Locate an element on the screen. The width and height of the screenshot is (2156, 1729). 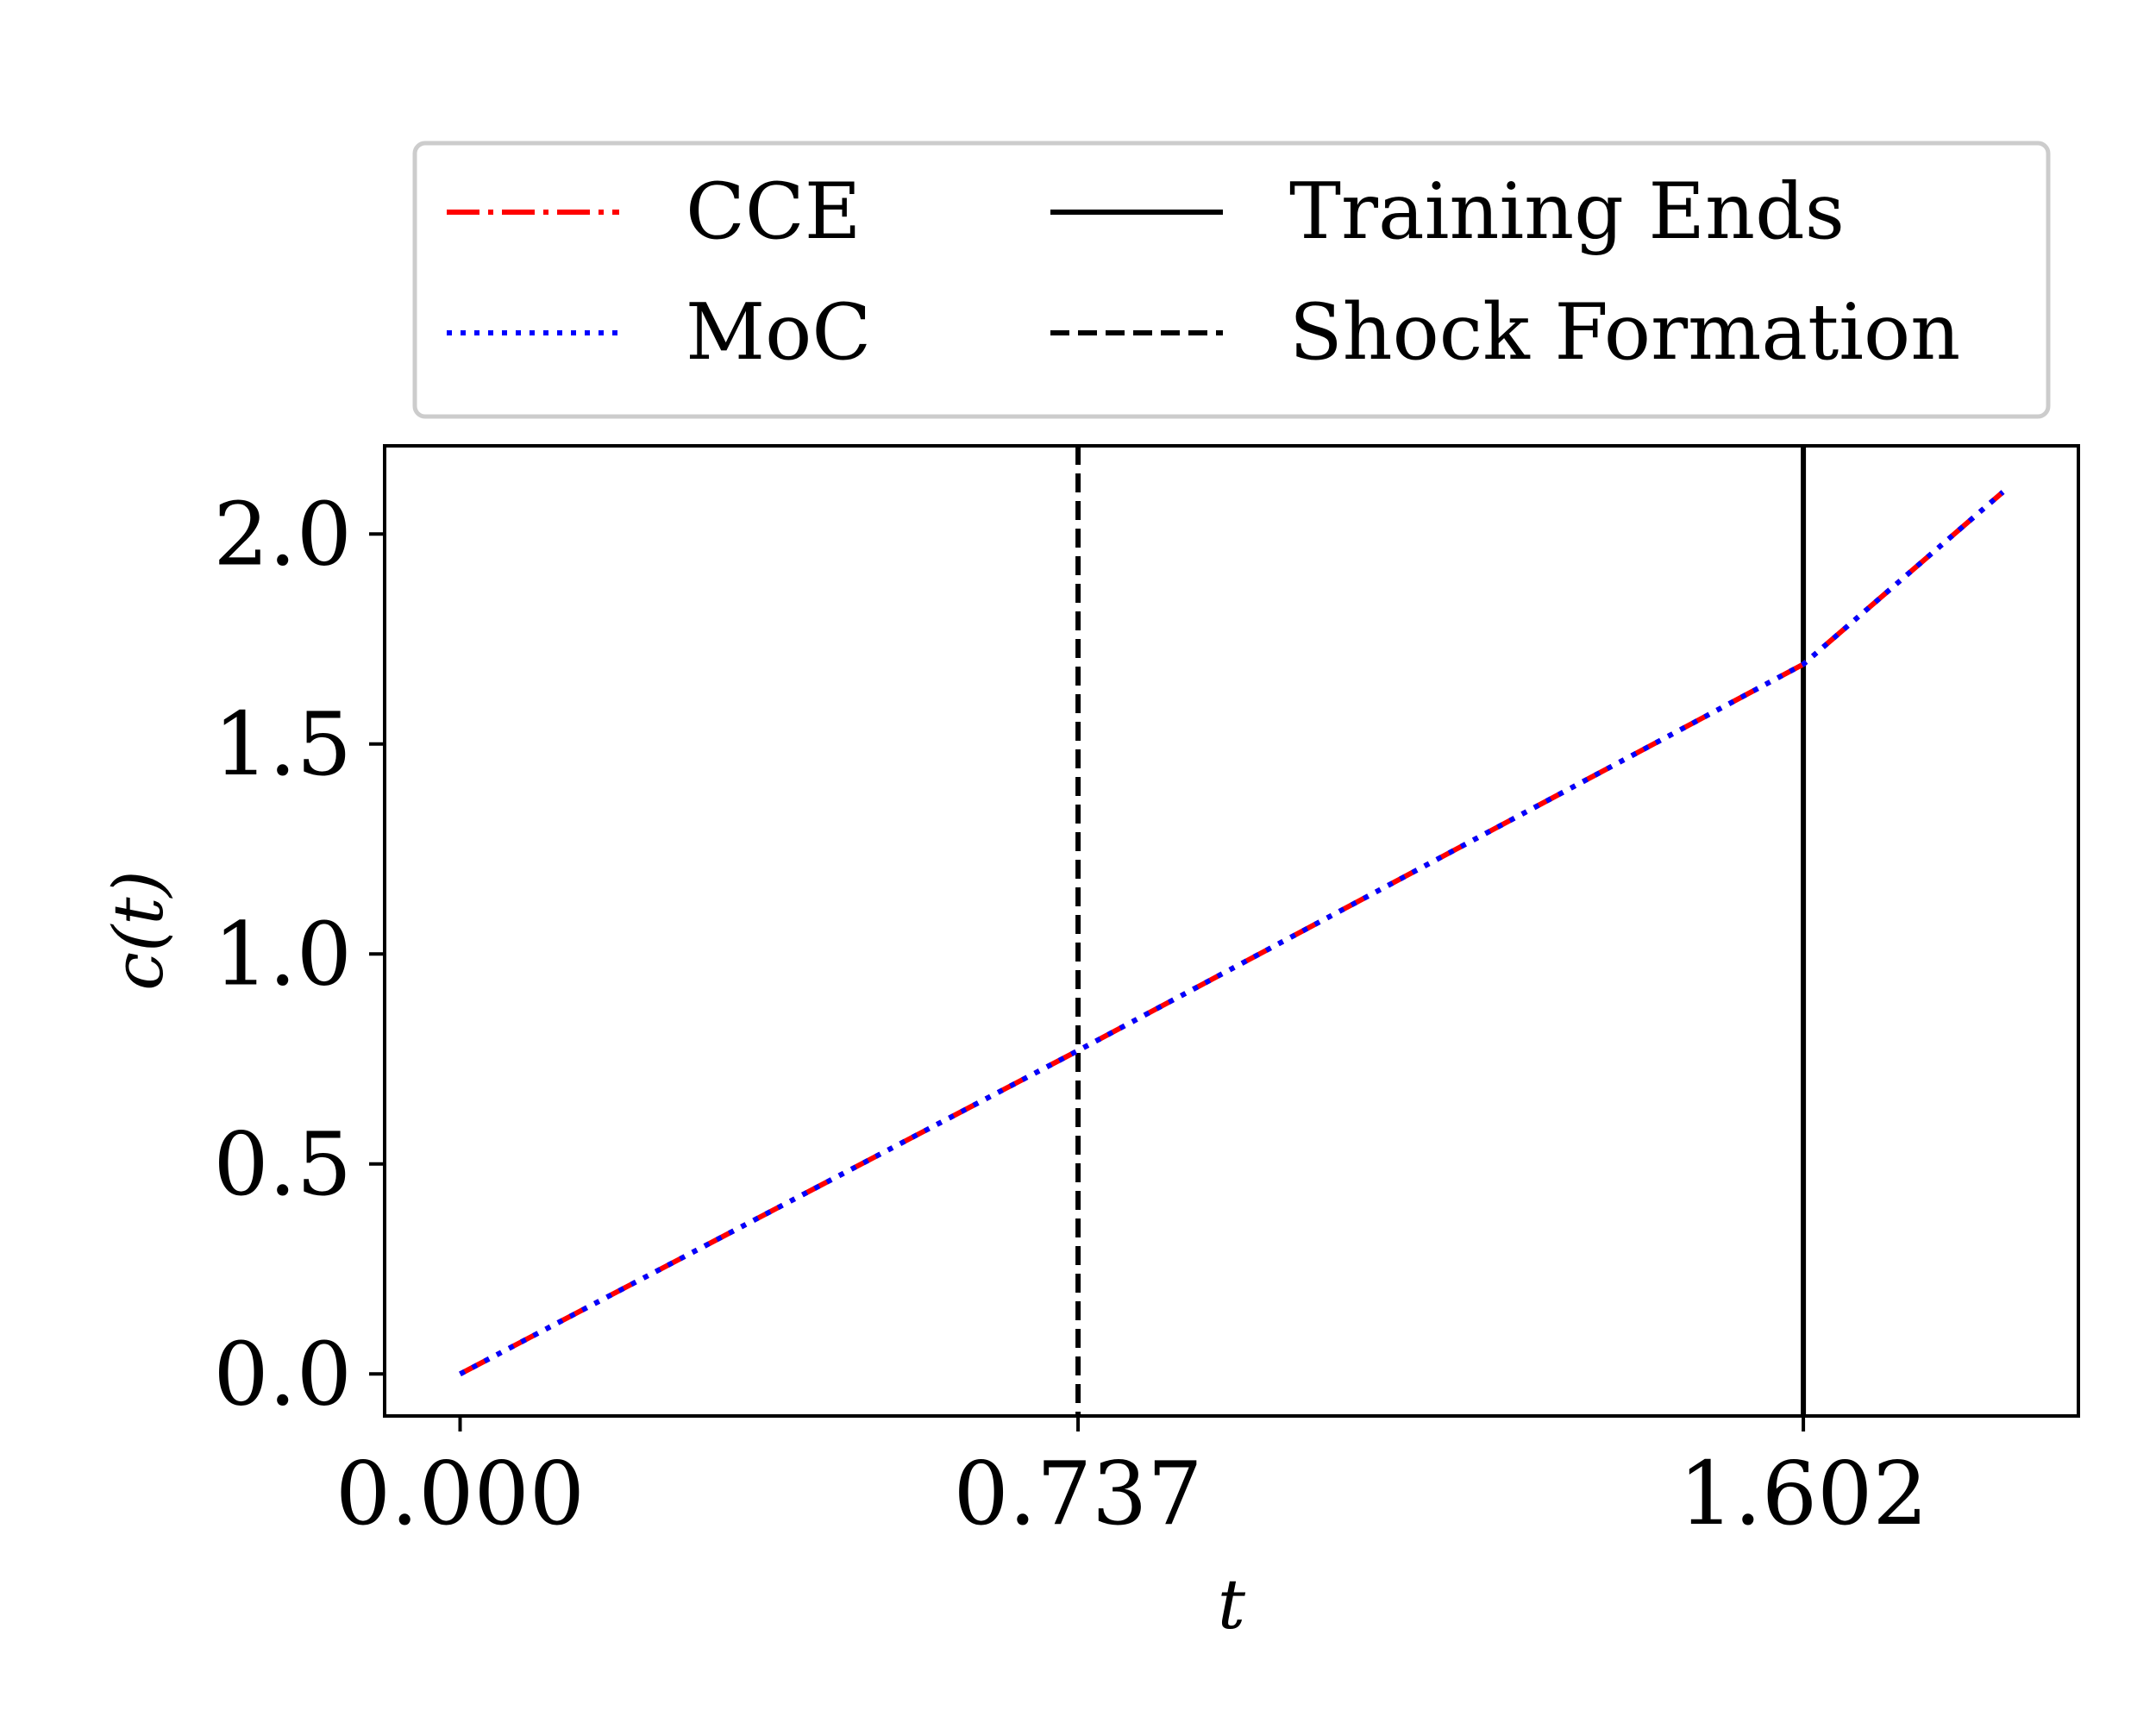
y-tick-label: 2.0 is located at coordinates (282, 534).